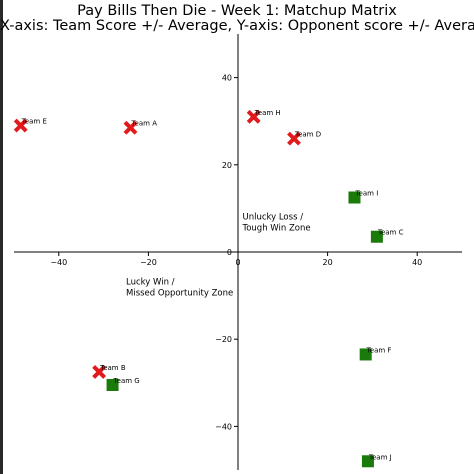 This screenshot has width=474, height=474. What do you see at coordinates (179, 294) in the screenshot?
I see `zone-annotation: Missed Opportunity Zone` at bounding box center [179, 294].